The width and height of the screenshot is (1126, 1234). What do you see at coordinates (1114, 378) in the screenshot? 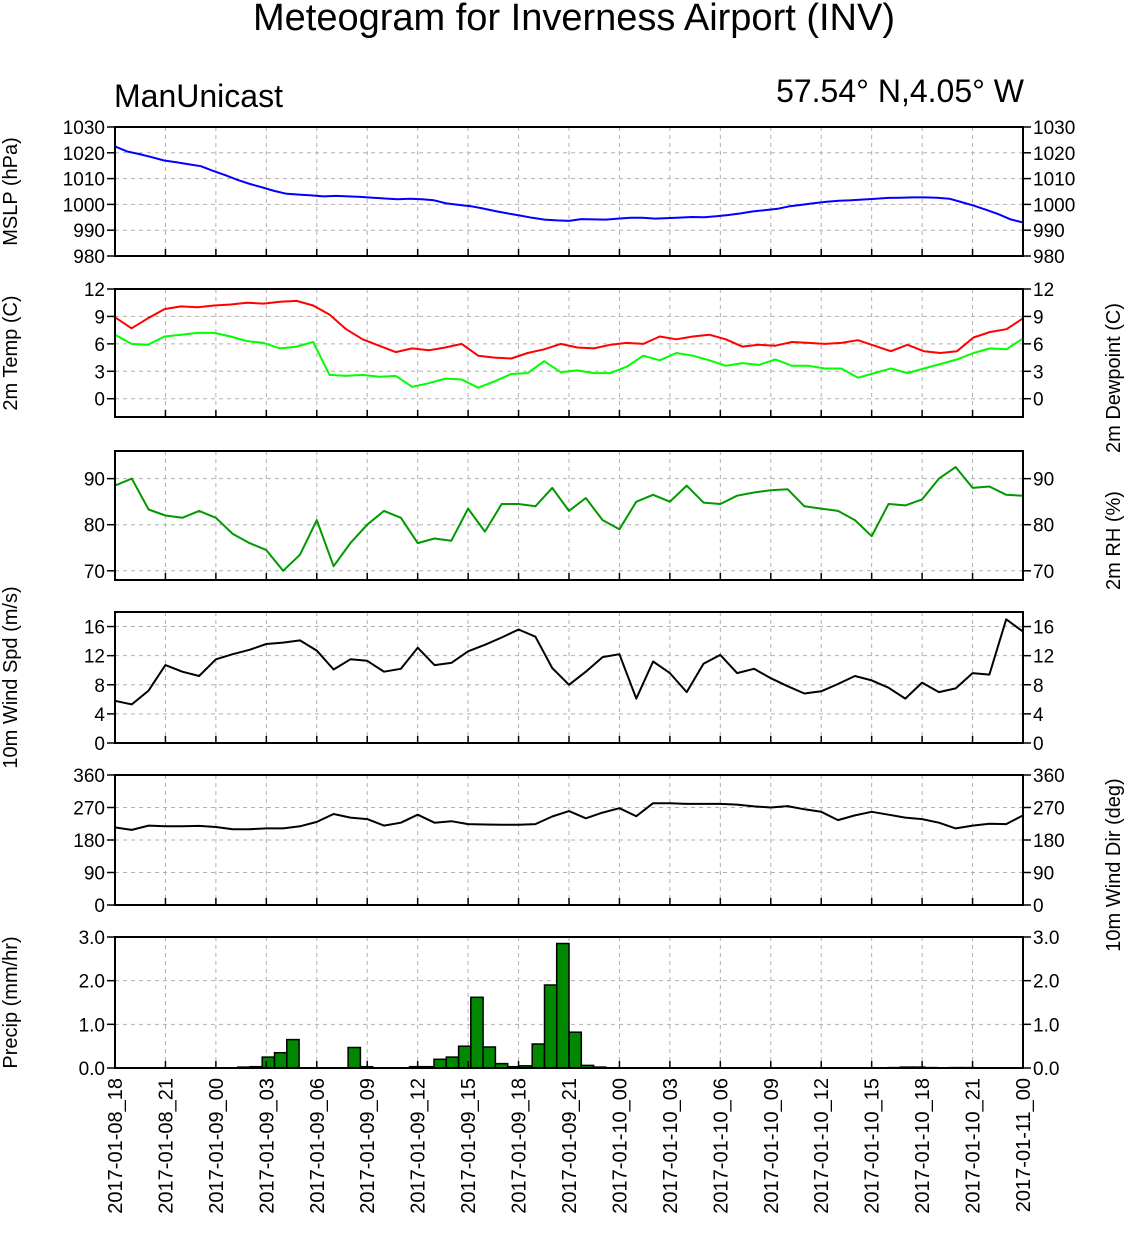
I see `y-axis-label-right: 2m Dewpoint (C)` at bounding box center [1114, 378].